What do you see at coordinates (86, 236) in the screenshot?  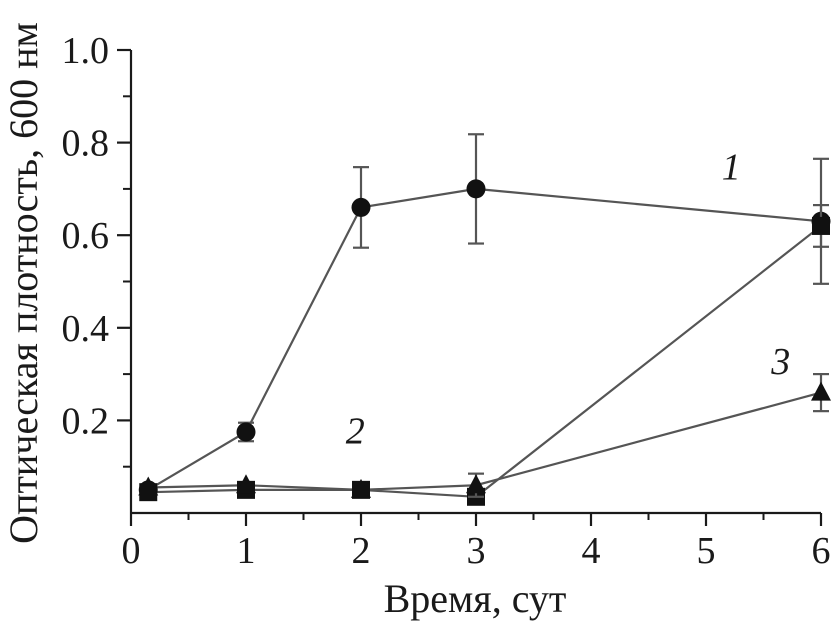 I see `y-tick-label: 0.6` at bounding box center [86, 236].